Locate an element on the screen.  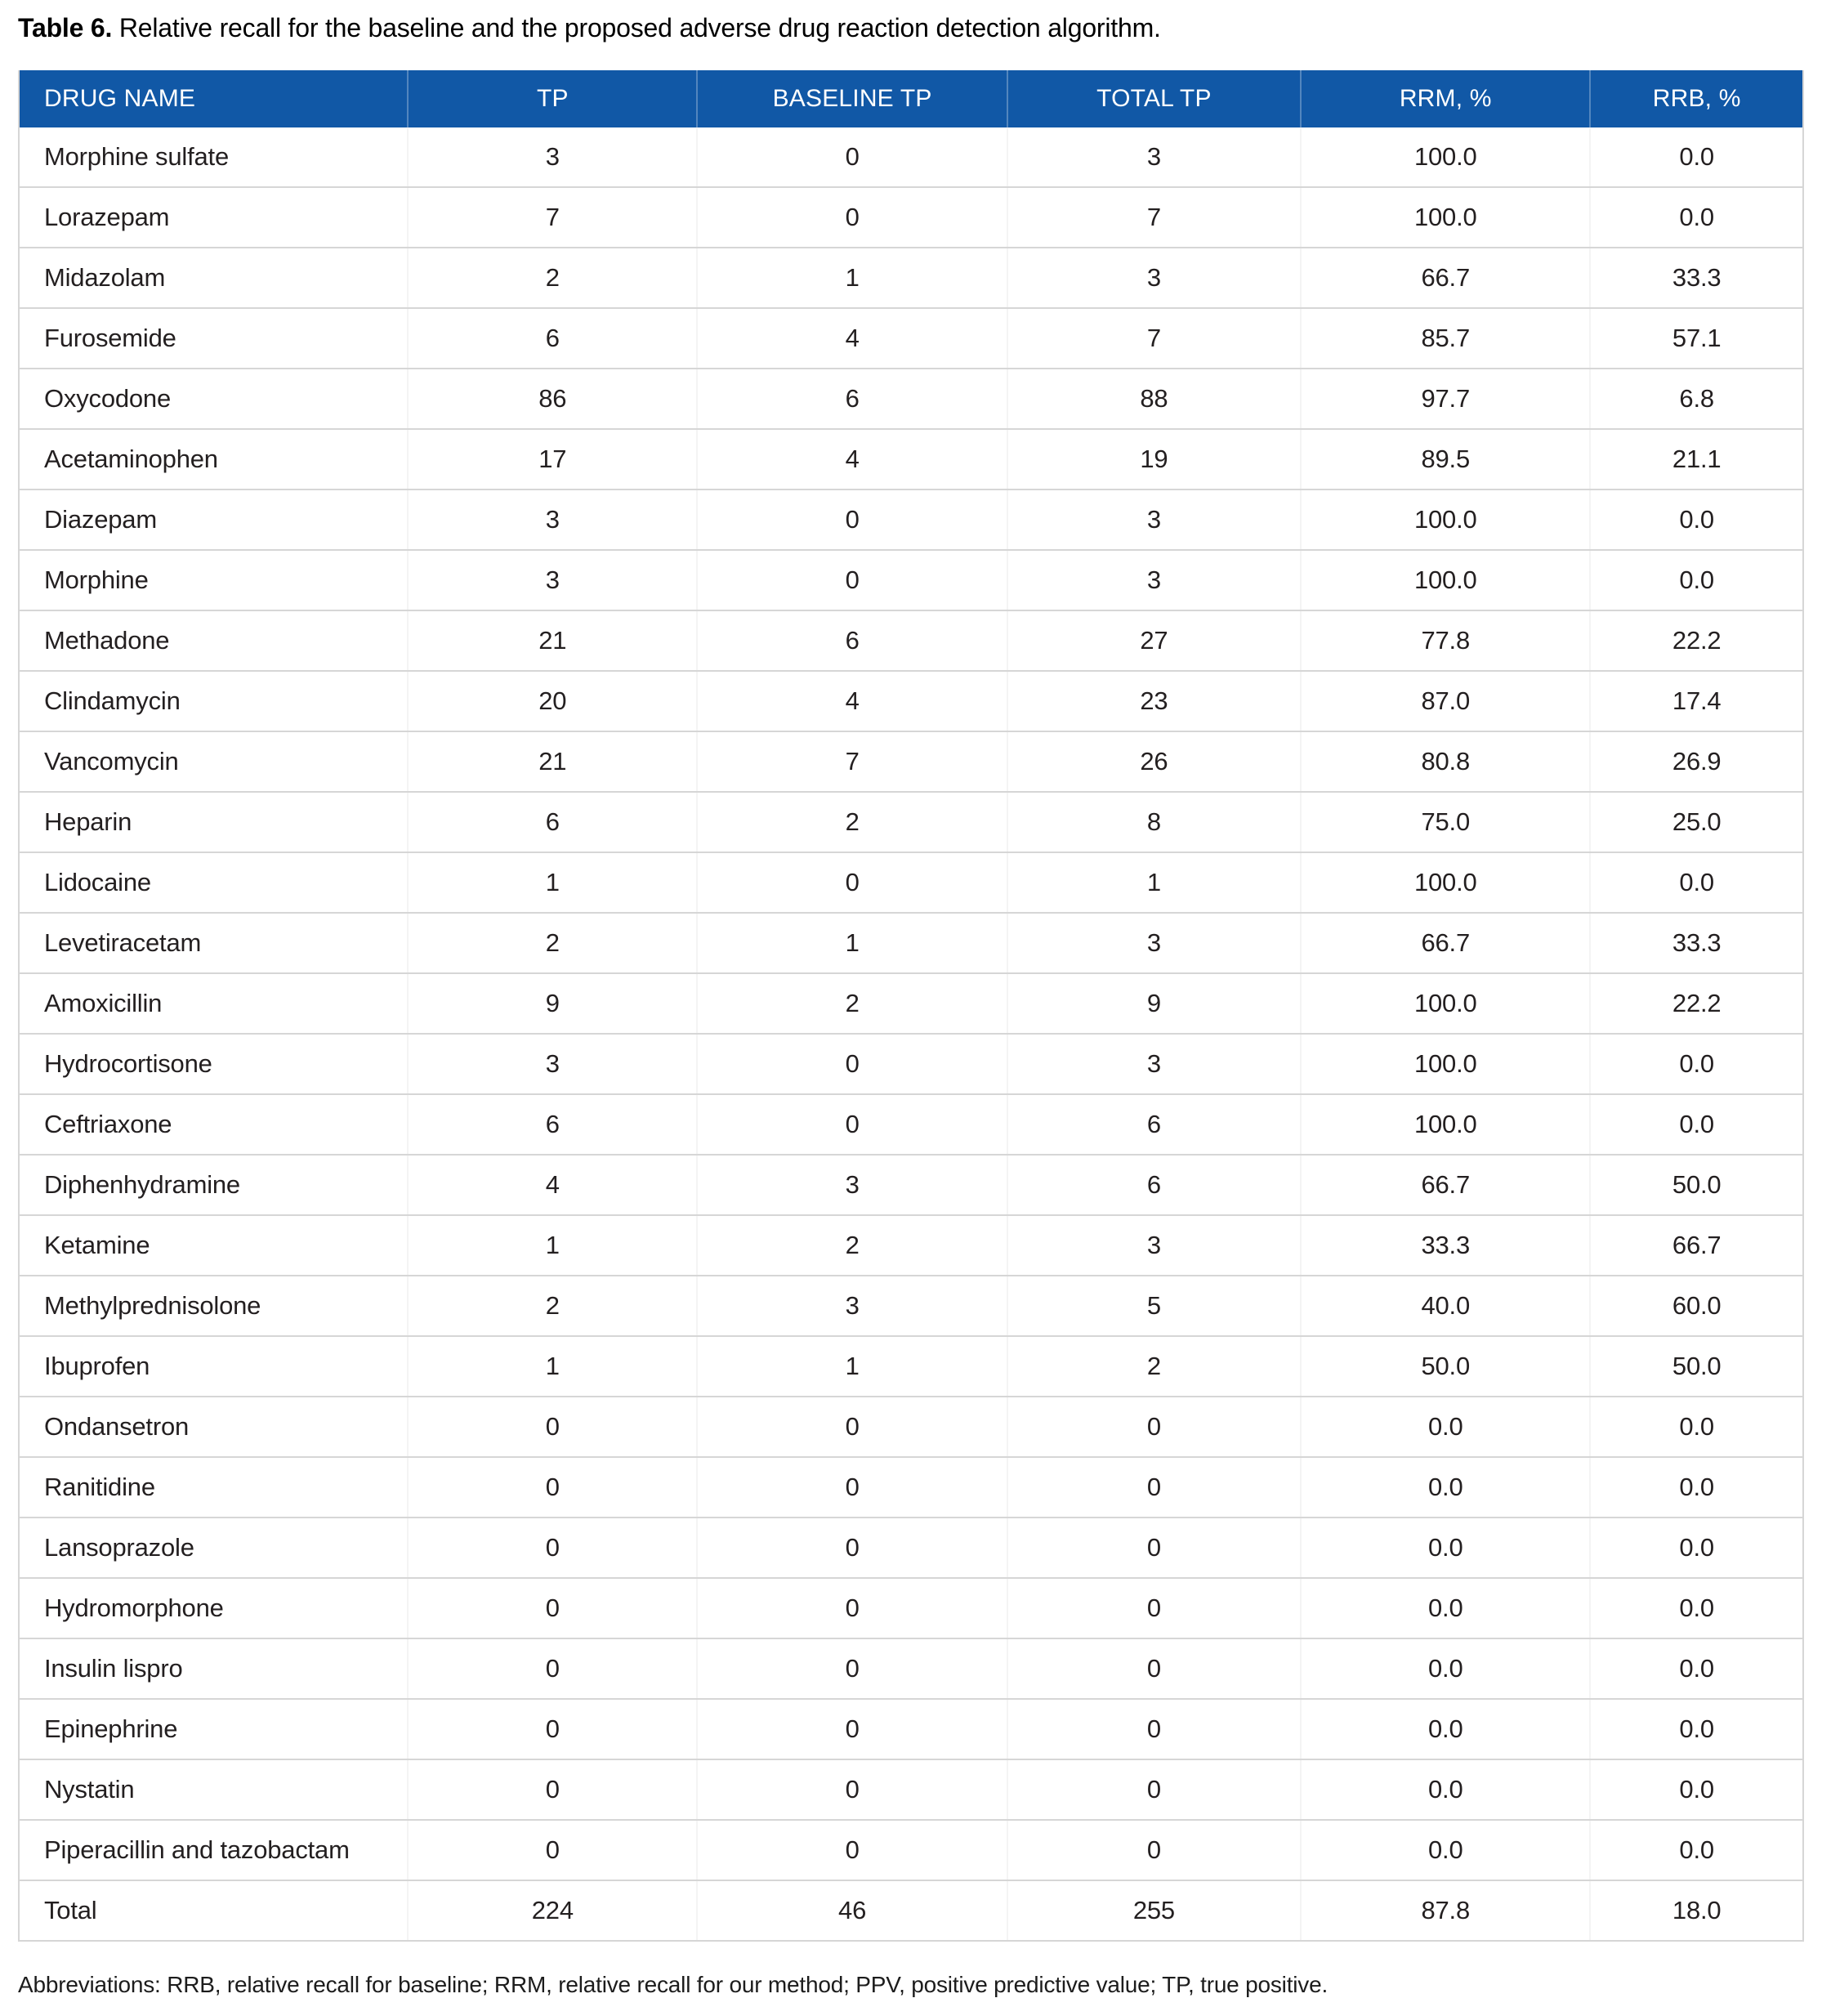
total-tp-cell: 26 is located at coordinates (1153, 761).